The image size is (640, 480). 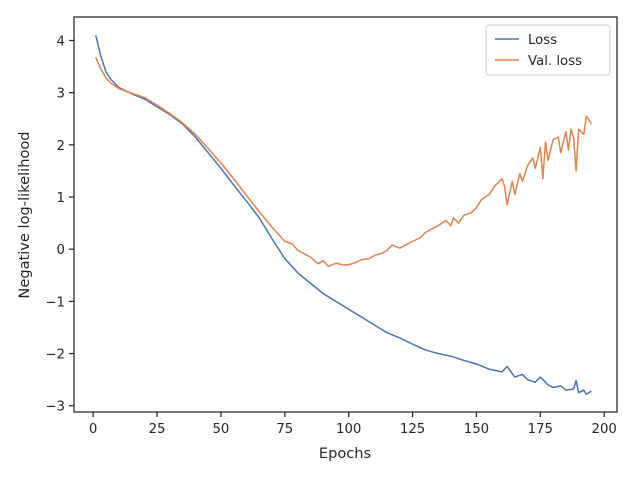 I want to click on legend-box, so click(x=548, y=50).